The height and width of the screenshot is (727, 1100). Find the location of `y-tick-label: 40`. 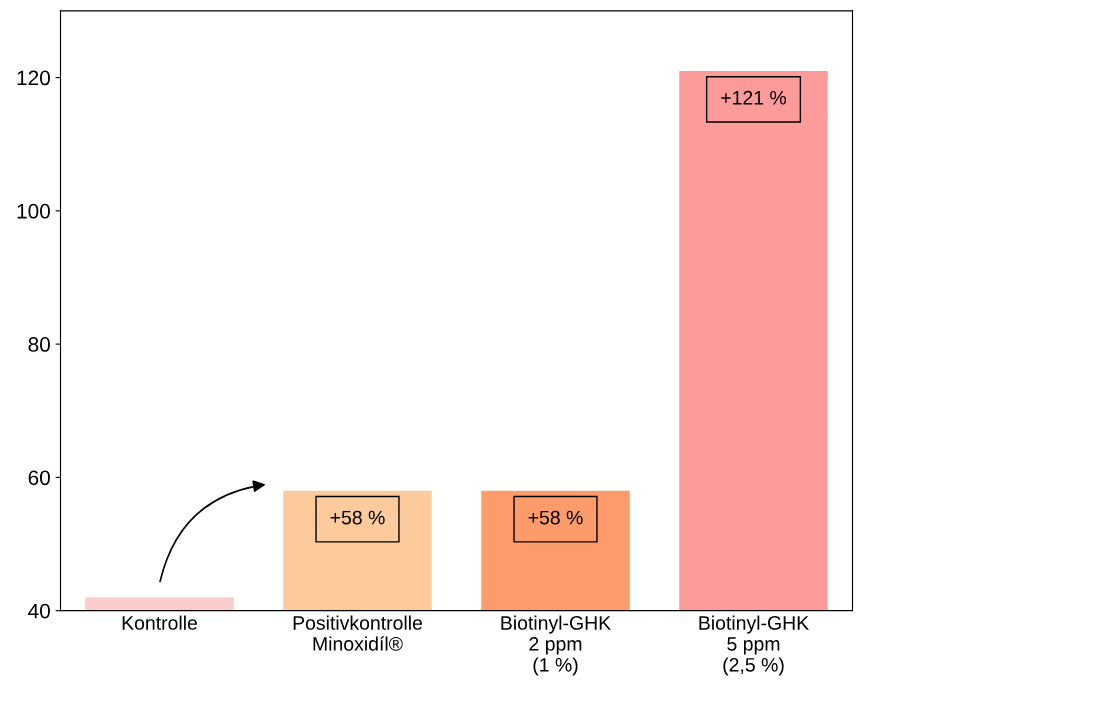

y-tick-label: 40 is located at coordinates (39, 611).